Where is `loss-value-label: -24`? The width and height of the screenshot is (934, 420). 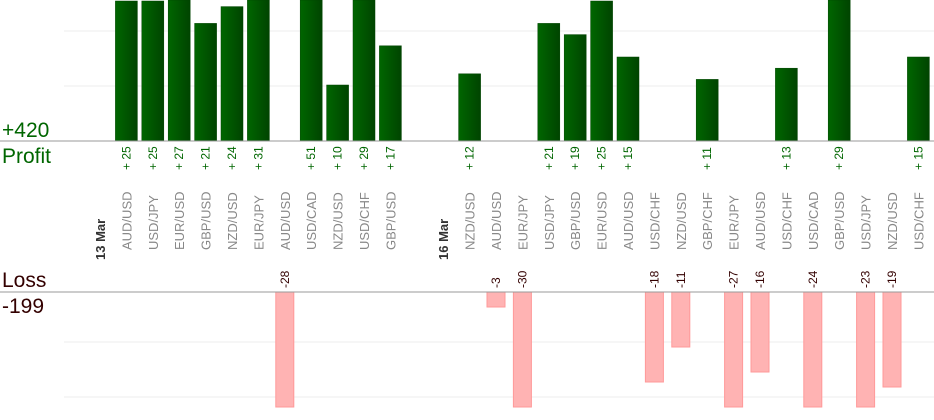
loss-value-label: -24 is located at coordinates (813, 279).